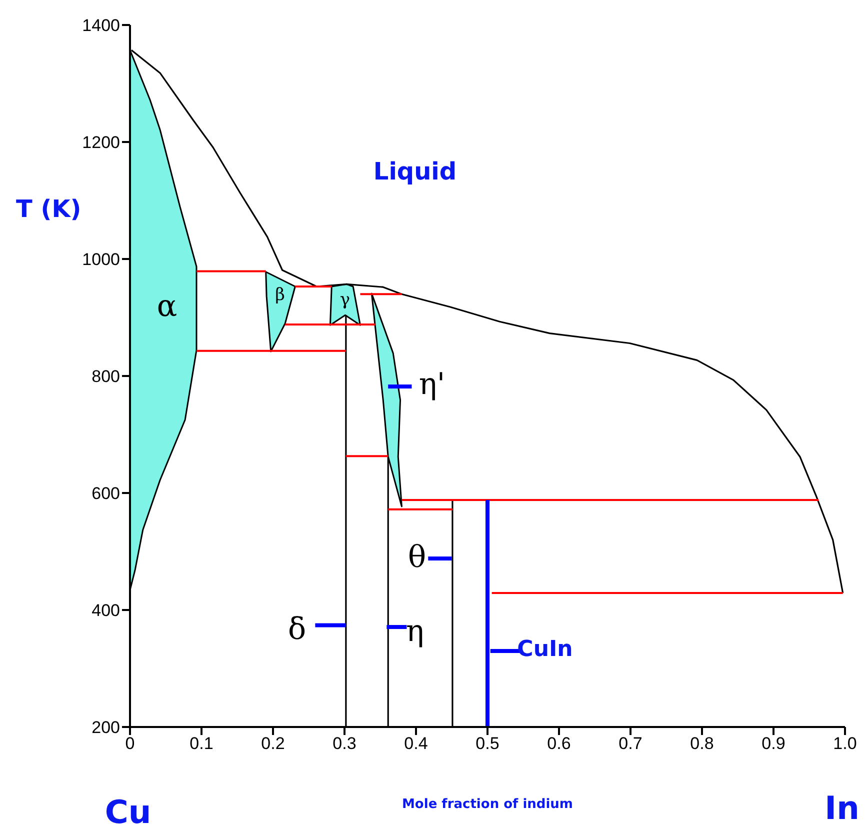  Describe the element at coordinates (101, 142) in the screenshot. I see `y-tick-label: 1200` at that location.